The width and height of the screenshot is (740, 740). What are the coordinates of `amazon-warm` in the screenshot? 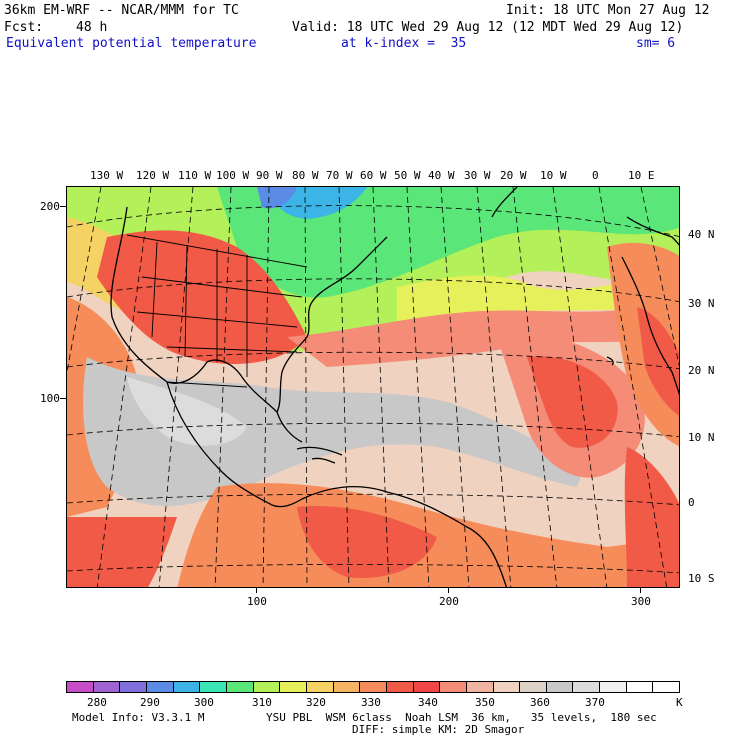 It's located at (367, 542).